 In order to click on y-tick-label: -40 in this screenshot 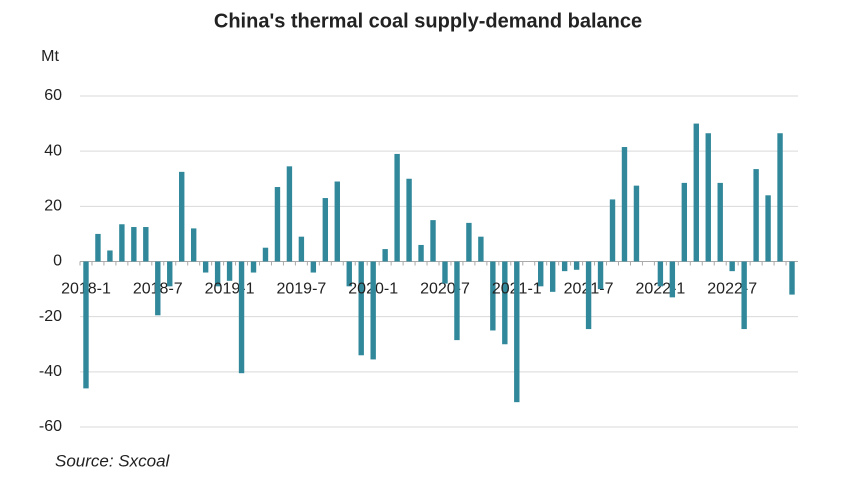, I will do `click(50, 371)`.